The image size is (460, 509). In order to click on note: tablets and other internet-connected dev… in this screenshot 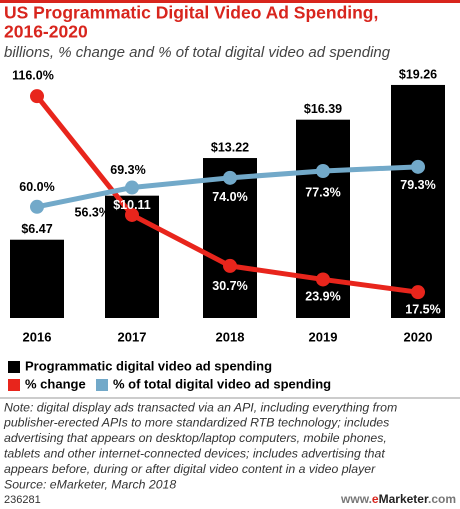, I will do `click(194, 453)`.